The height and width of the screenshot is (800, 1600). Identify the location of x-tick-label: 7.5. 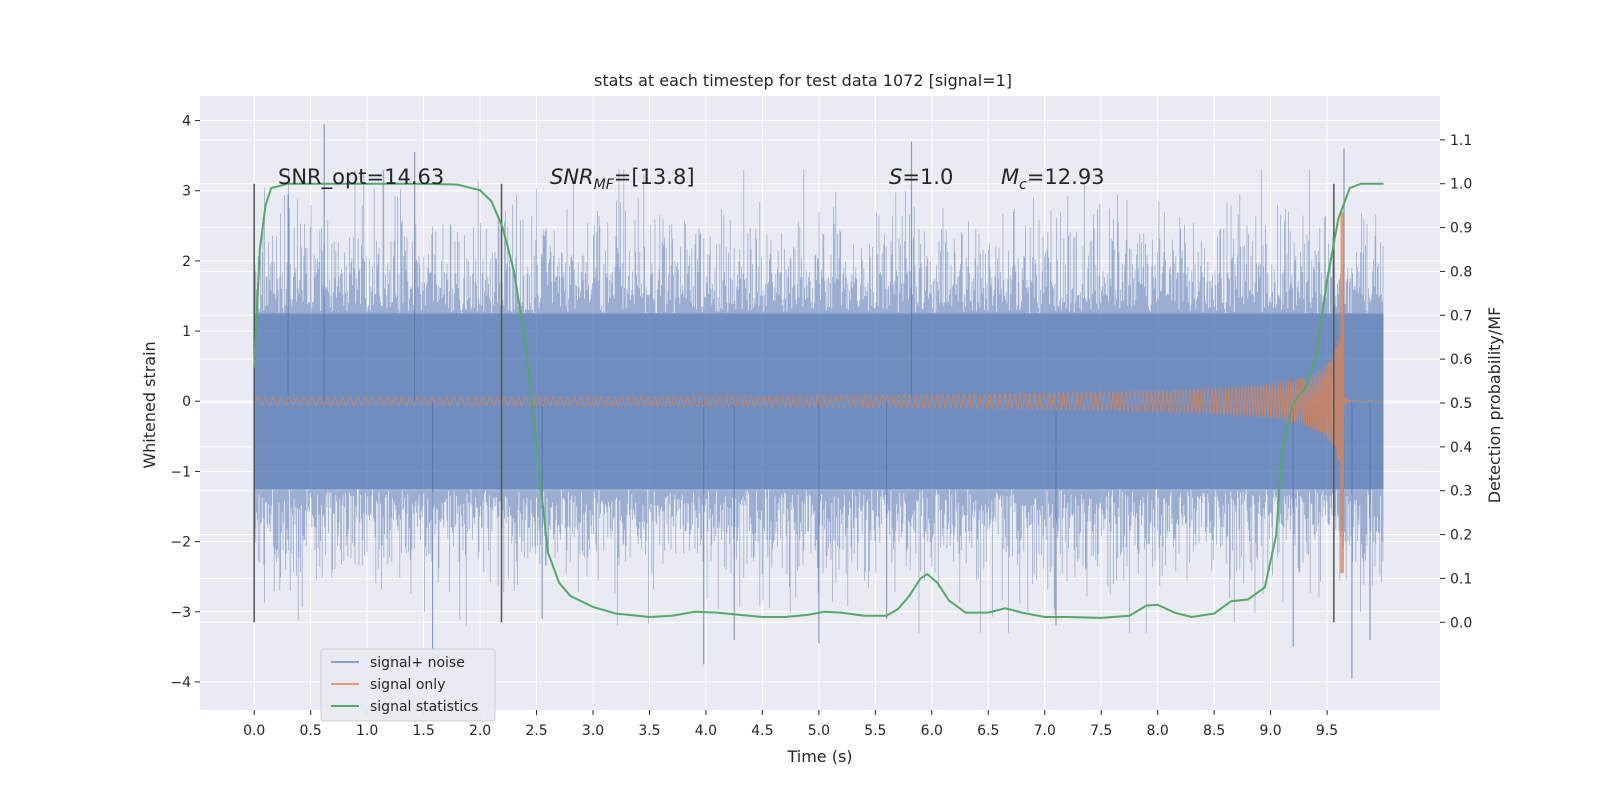
(1101, 731).